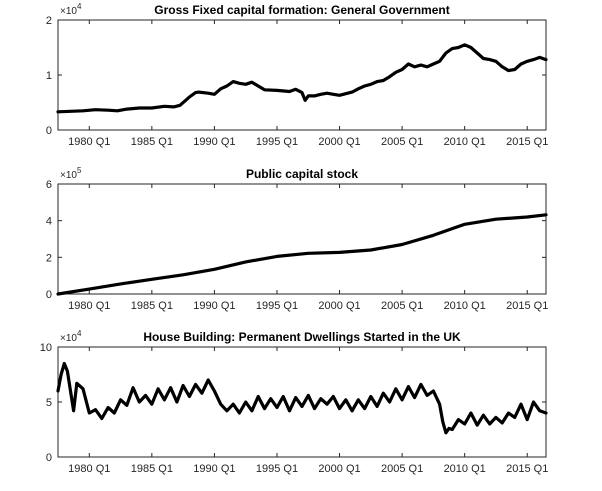  Describe the element at coordinates (49, 76) in the screenshot. I see `y-tick-label: 1` at that location.